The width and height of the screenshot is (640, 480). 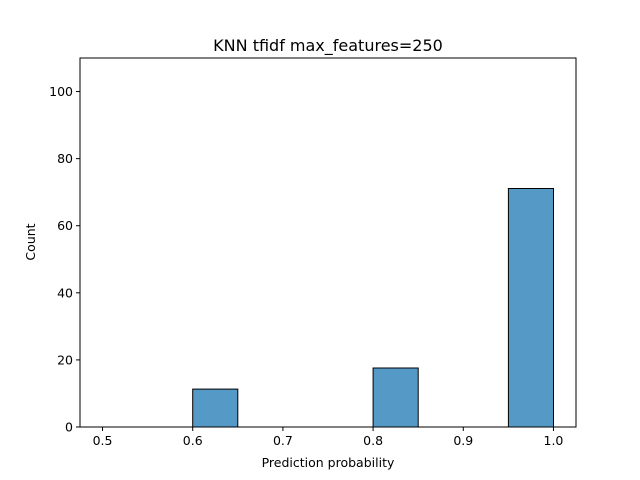 What do you see at coordinates (30, 241) in the screenshot?
I see `y-axis-label: Count` at bounding box center [30, 241].